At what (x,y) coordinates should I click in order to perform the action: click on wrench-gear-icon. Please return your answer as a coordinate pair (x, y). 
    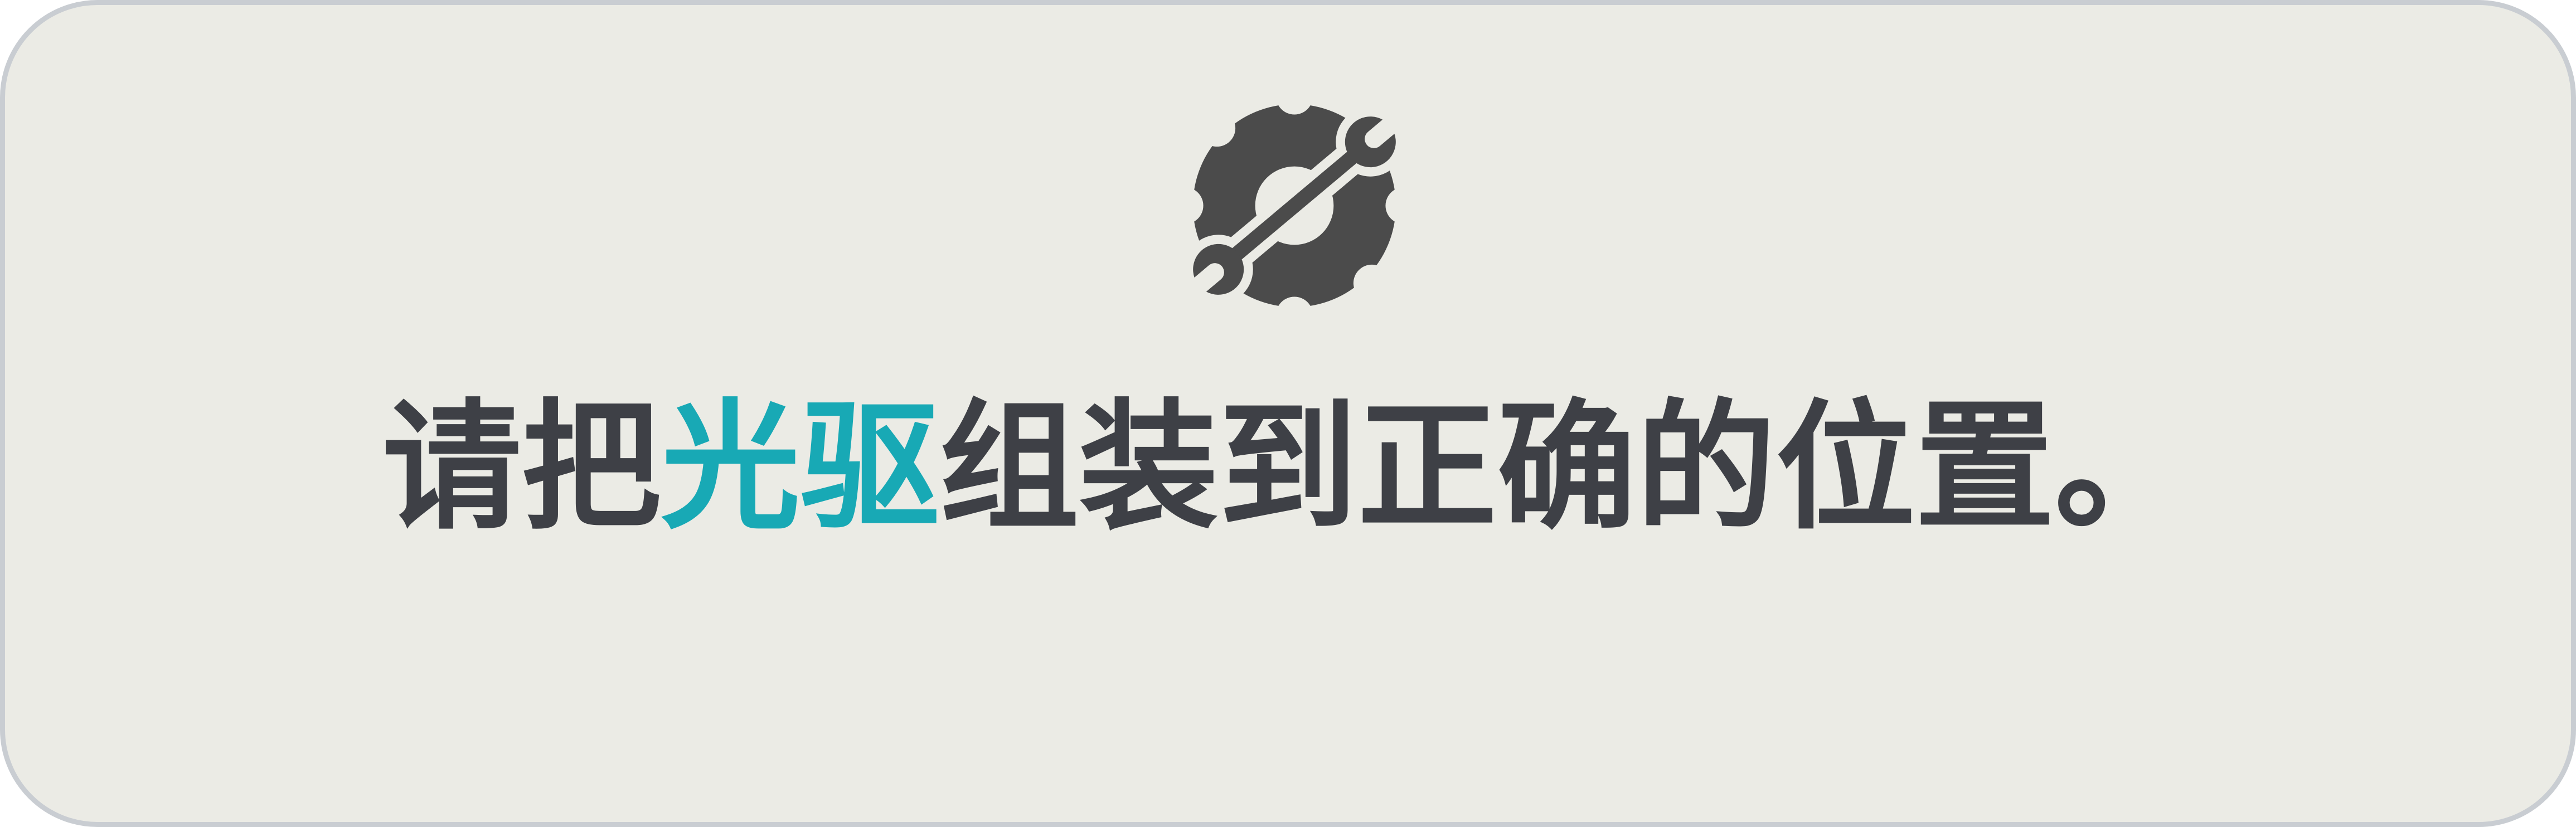
    Looking at the image, I should click on (1294, 206).